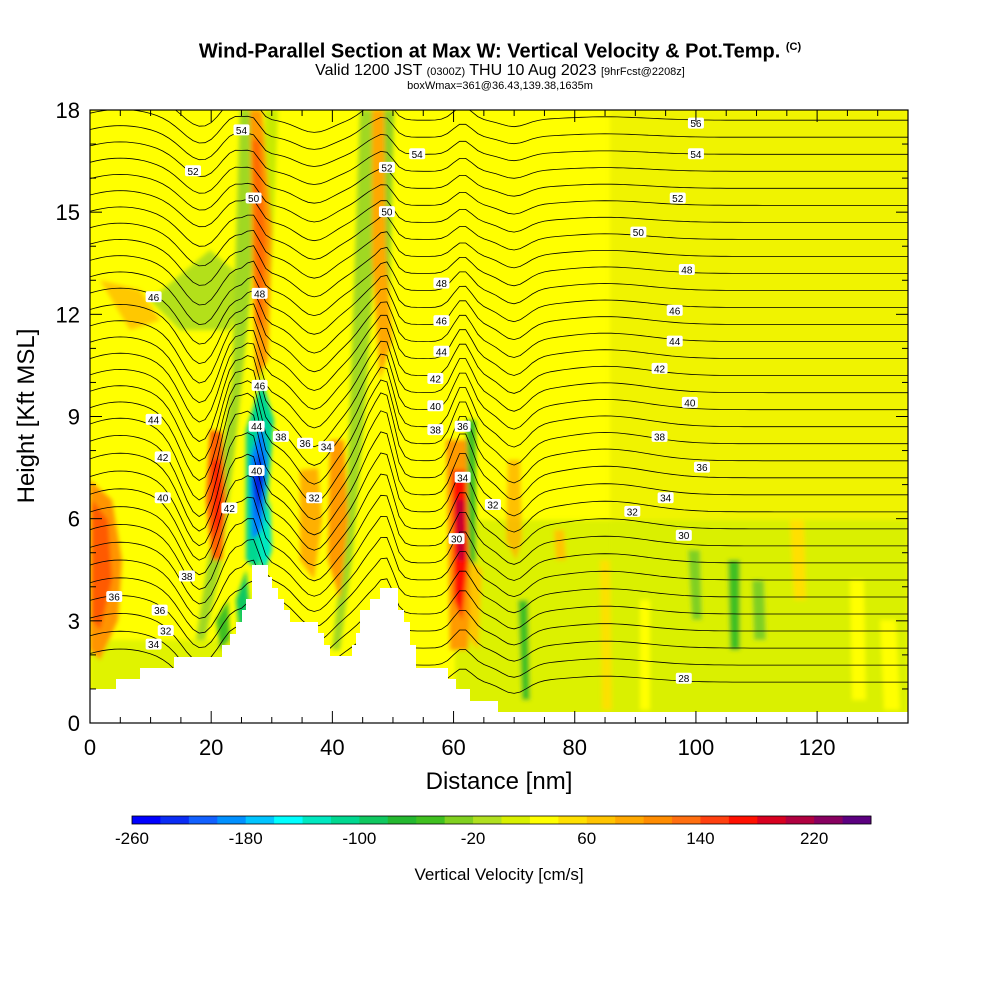  What do you see at coordinates (501, 820) in the screenshot?
I see `colorbar` at bounding box center [501, 820].